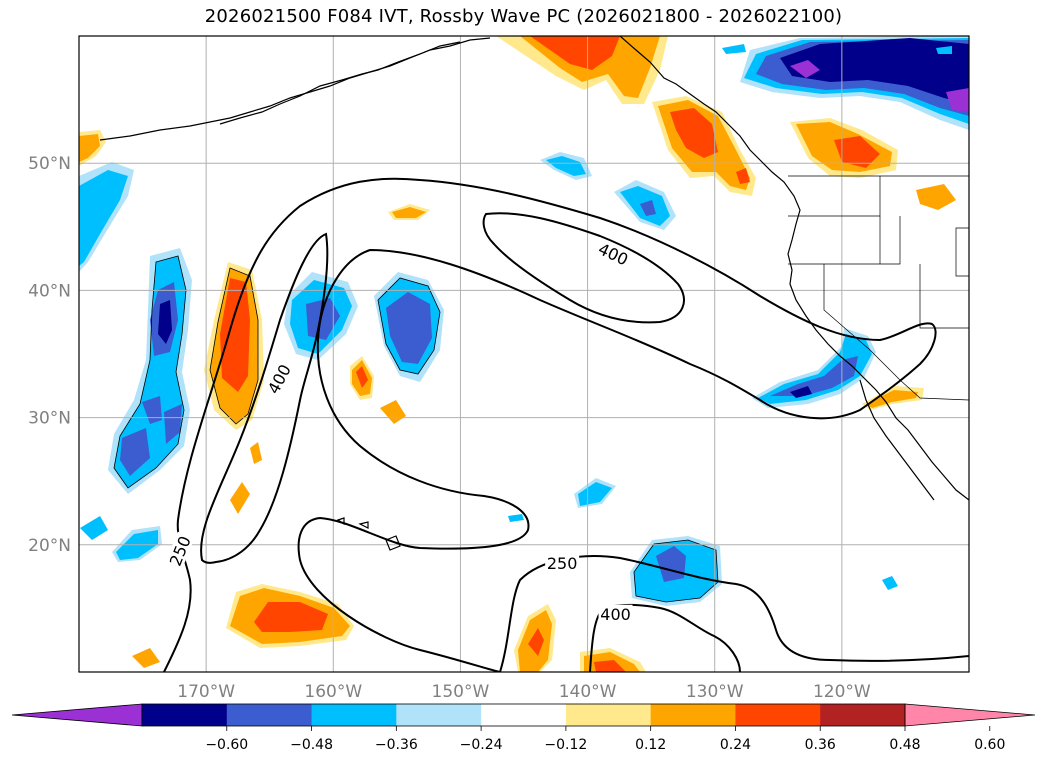  What do you see at coordinates (565, 745) in the screenshot?
I see `colorbar-tick-label: −0.12` at bounding box center [565, 745].